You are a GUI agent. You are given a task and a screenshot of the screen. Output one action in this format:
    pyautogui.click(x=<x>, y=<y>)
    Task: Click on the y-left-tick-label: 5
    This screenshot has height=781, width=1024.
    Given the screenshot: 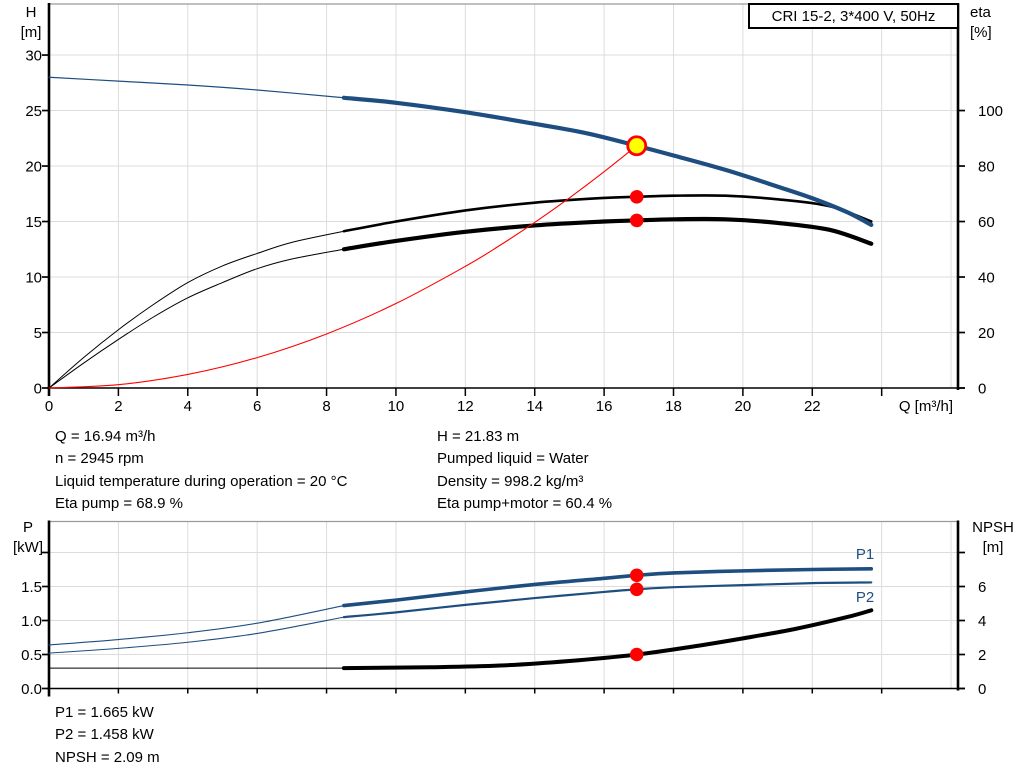 What is the action you would take?
    pyautogui.click(x=38, y=333)
    